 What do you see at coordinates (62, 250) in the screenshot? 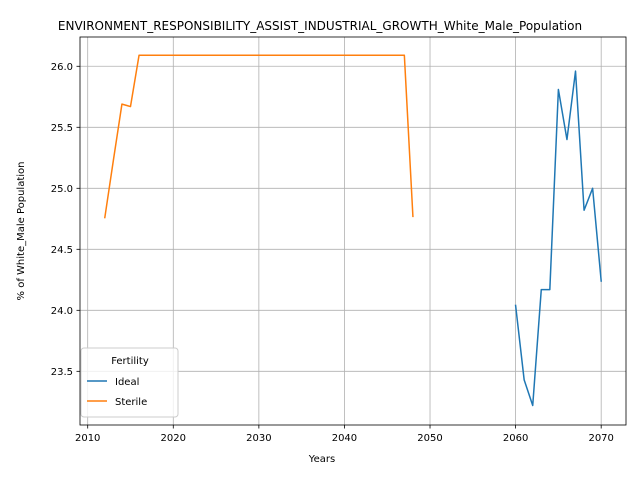
I see `y-tick-label: 24.5` at bounding box center [62, 250].